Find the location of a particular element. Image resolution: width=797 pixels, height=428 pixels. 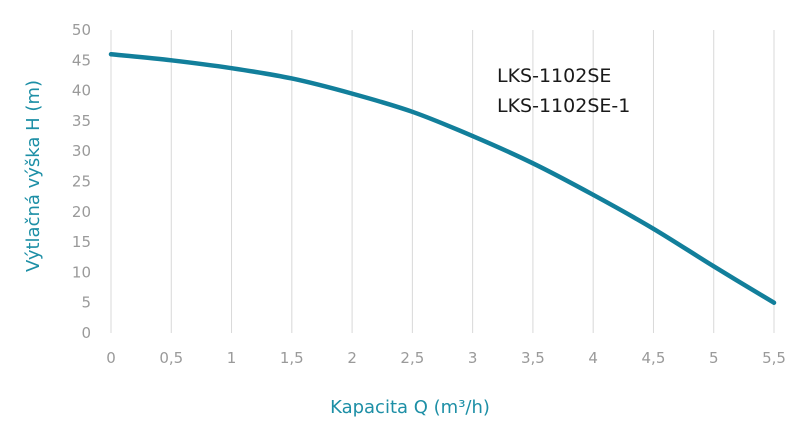

y-tick-label: 5 is located at coordinates (86, 303).